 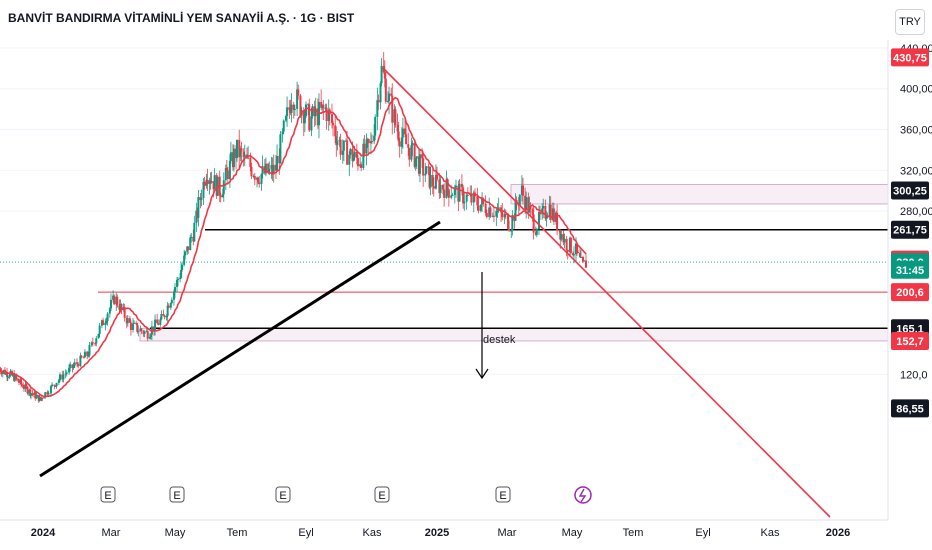 What do you see at coordinates (507, 533) in the screenshot?
I see `x-tick-label: Mar` at bounding box center [507, 533].